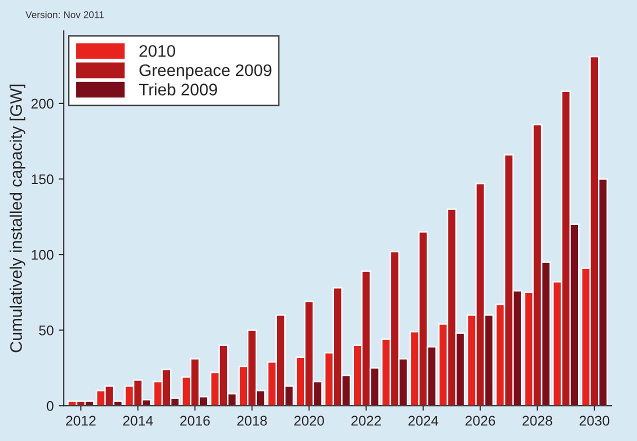  I want to click on y-axis-title: Cumulatively installed capacity [GW], so click(18, 218).